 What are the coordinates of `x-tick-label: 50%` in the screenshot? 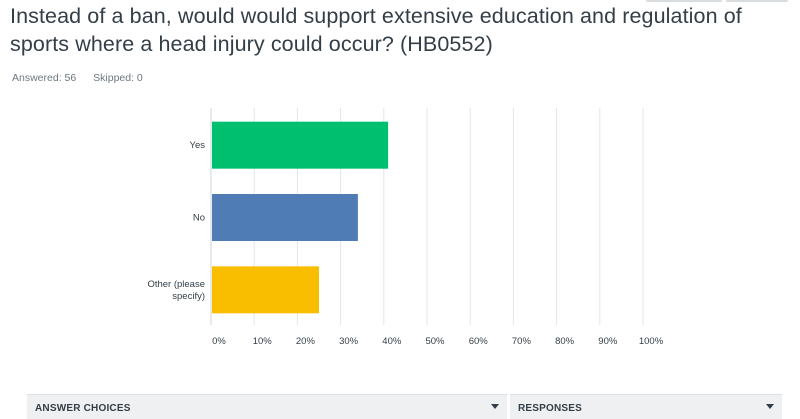 It's located at (435, 341).